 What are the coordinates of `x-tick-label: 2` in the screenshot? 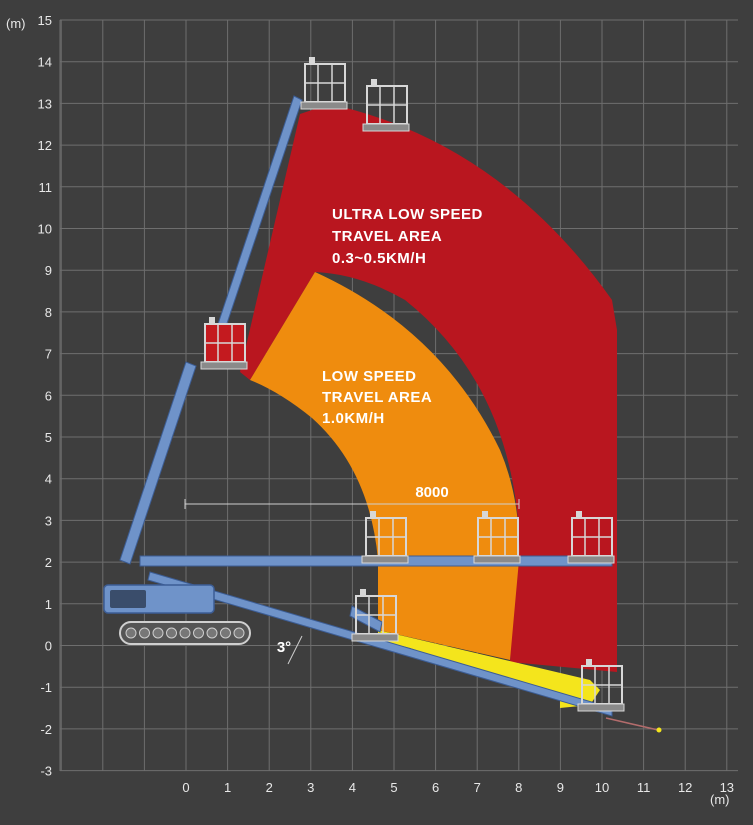 It's located at (269, 787).